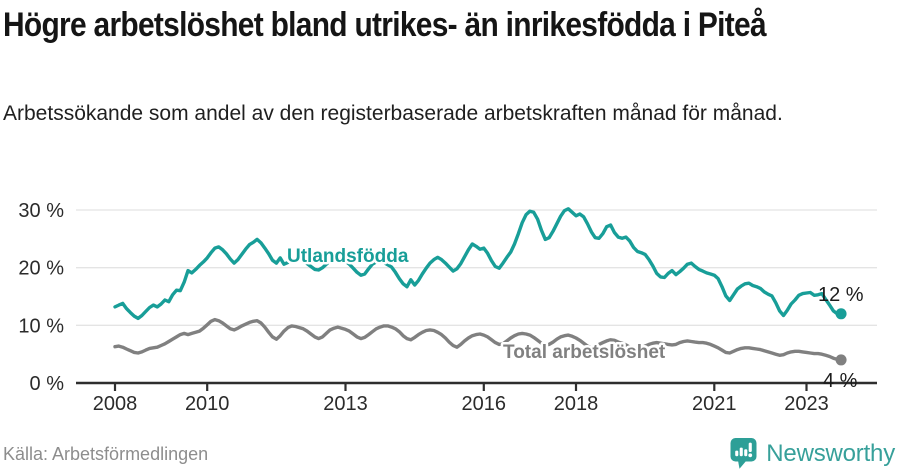 This screenshot has width=900, height=474. What do you see at coordinates (806, 404) in the screenshot?
I see `x-axis-label: 2023` at bounding box center [806, 404].